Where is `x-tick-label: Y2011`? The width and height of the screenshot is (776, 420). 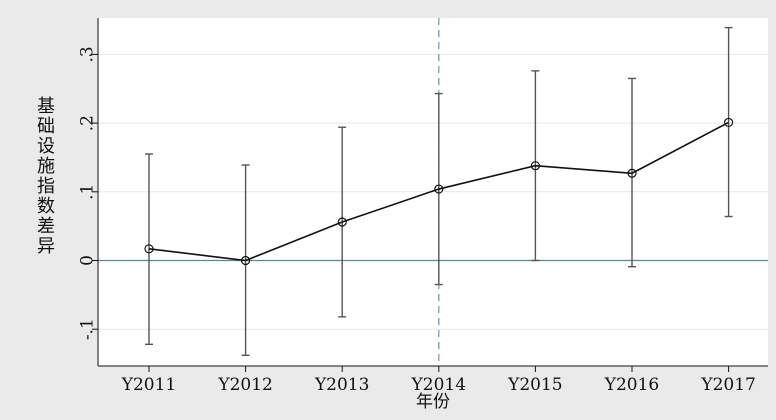
x-tick-label: Y2011 is located at coordinates (149, 385).